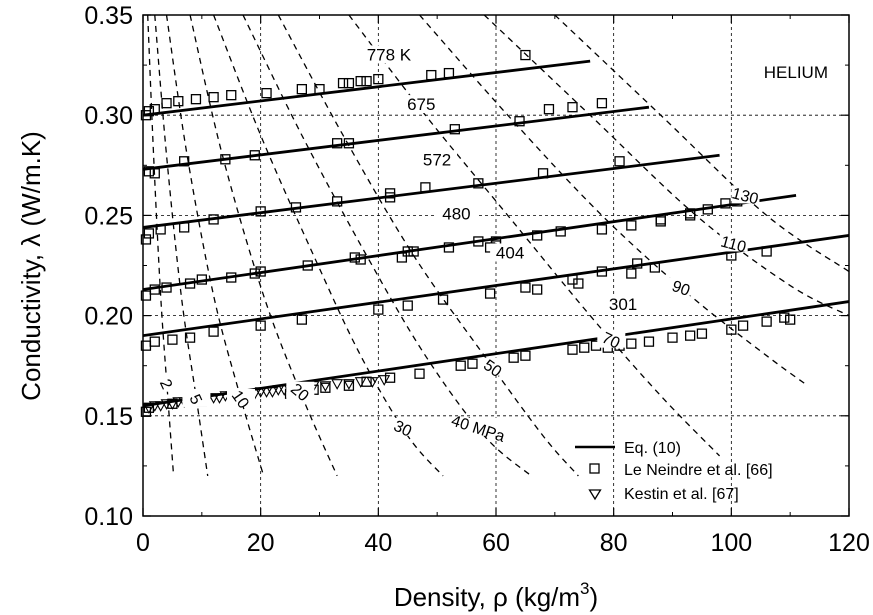  What do you see at coordinates (623, 304) in the screenshot?
I see `isotherm-label: 301` at bounding box center [623, 304].